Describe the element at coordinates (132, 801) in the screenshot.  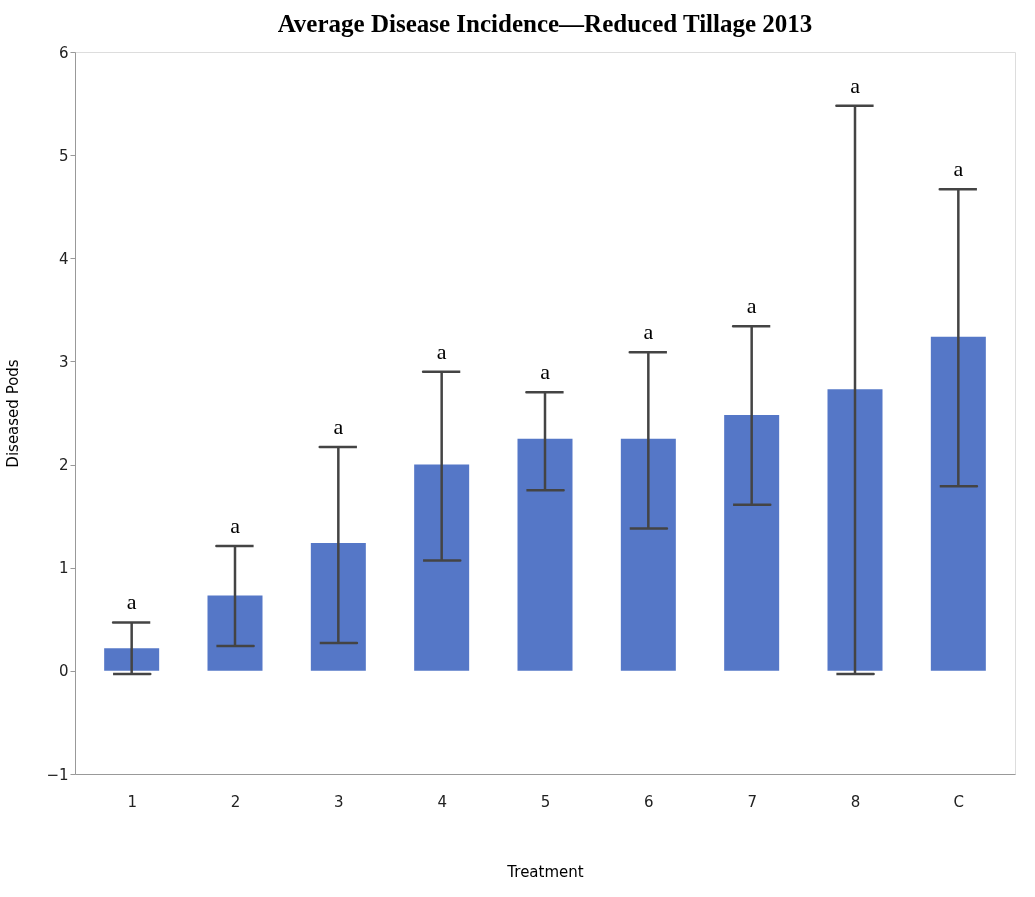
I see `x-tick-label: 1` at that location.